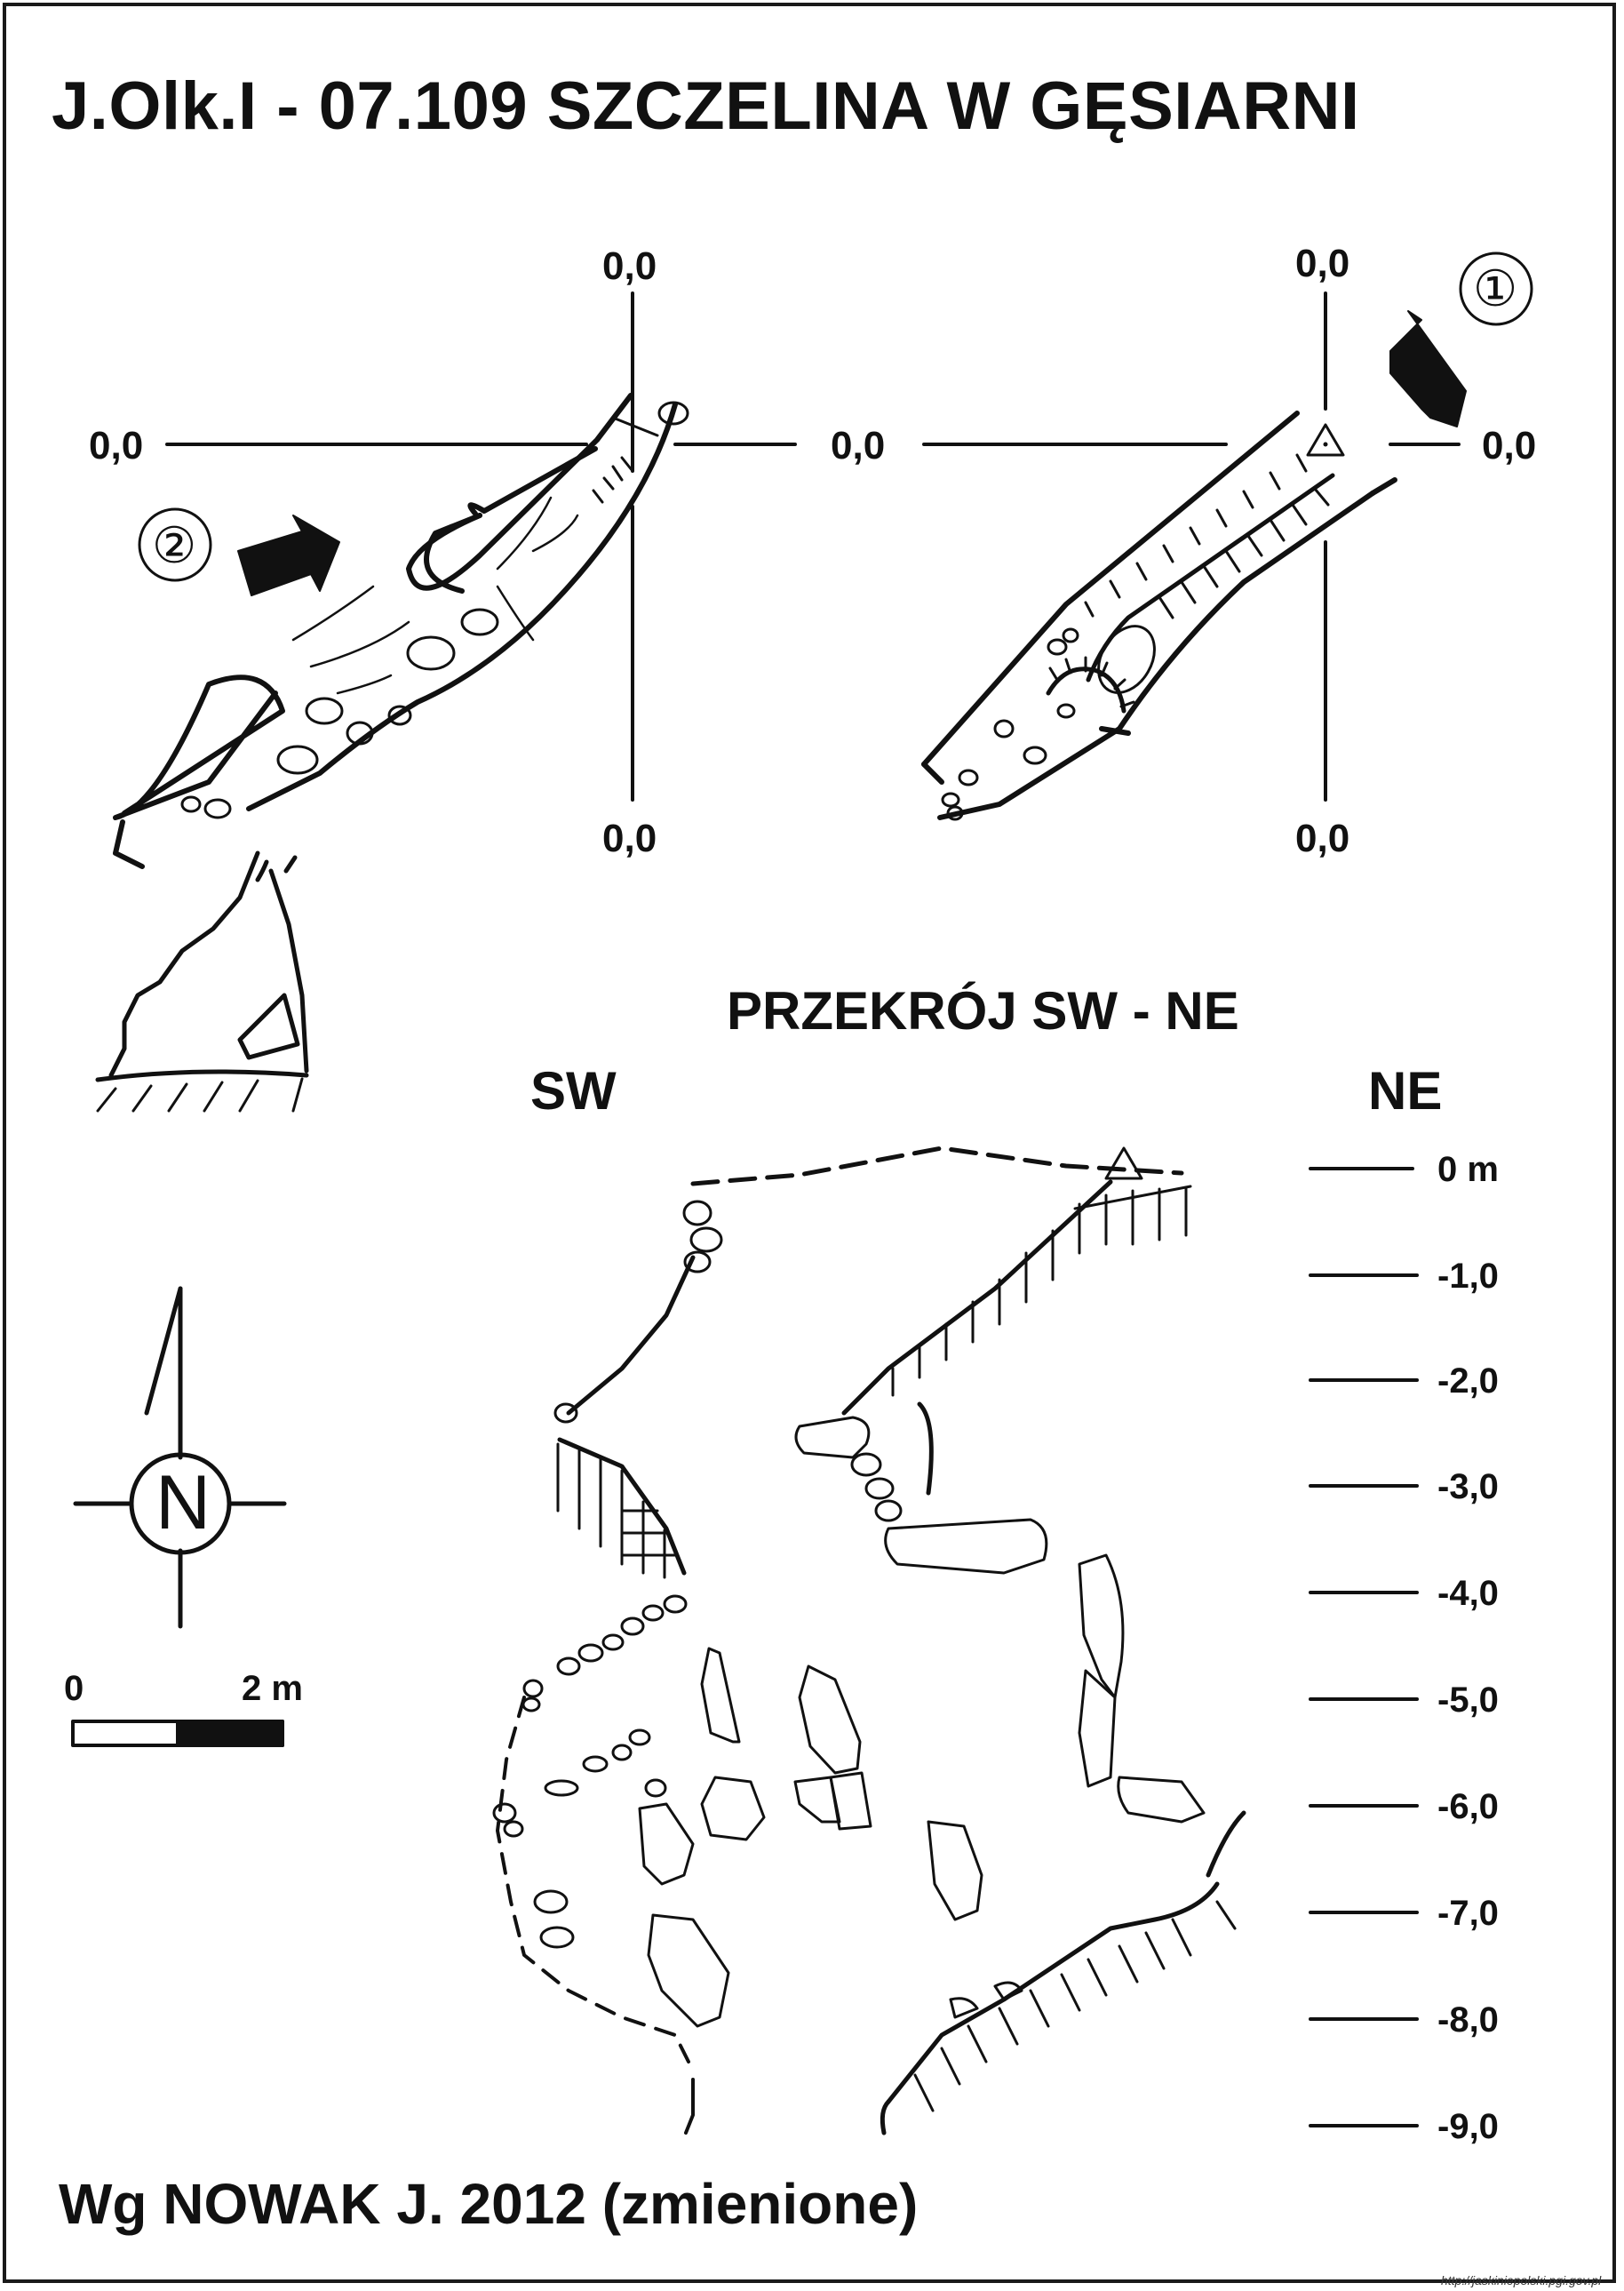  I want to click on section-boulders, so click(922, 1722).